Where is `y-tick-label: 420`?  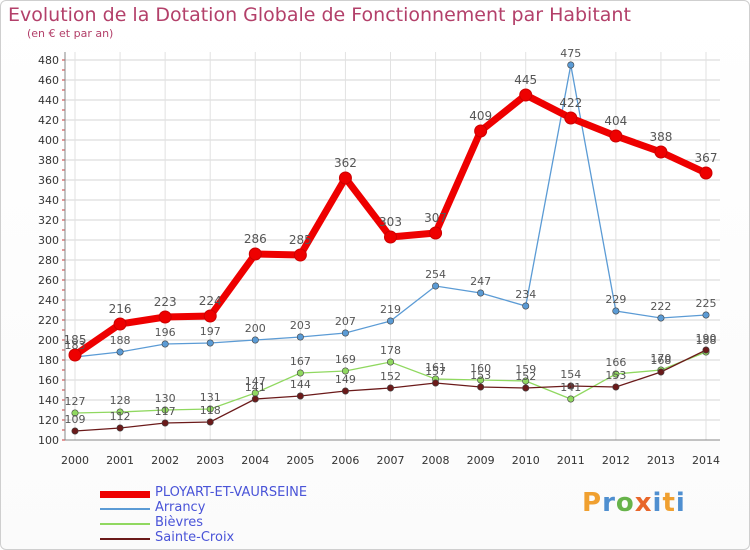
y-tick-label: 420 is located at coordinates (48, 120).